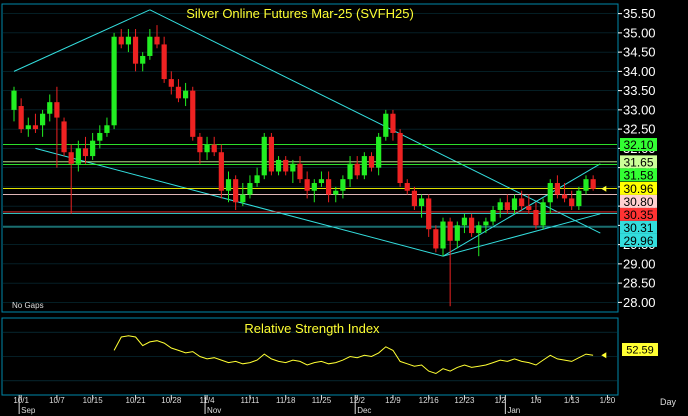 The image size is (688, 416). Describe the element at coordinates (300, 13) in the screenshot. I see `chart-title: Silver Online Futures Mar-25 (SVFH25)` at that location.